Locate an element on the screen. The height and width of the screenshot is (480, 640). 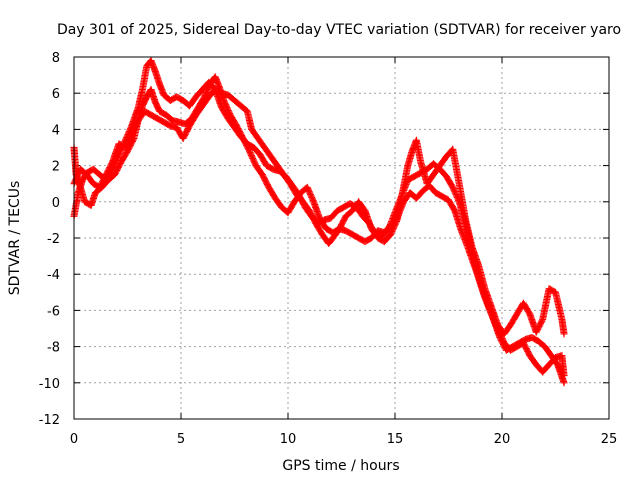
y-tick-label: -10 is located at coordinates (49, 384).